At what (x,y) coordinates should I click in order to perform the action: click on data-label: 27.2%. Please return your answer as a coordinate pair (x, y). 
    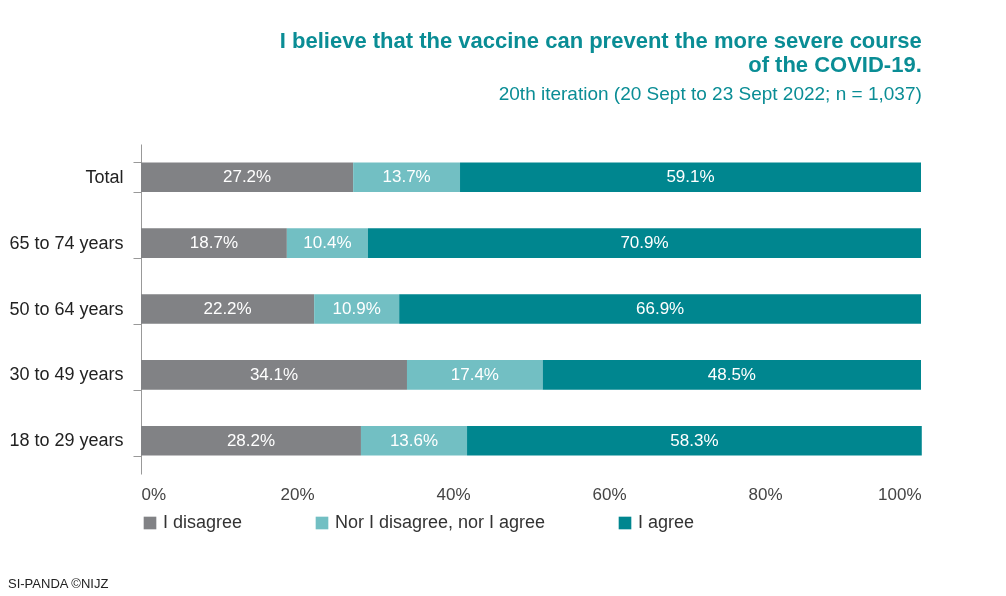
    Looking at the image, I should click on (247, 177).